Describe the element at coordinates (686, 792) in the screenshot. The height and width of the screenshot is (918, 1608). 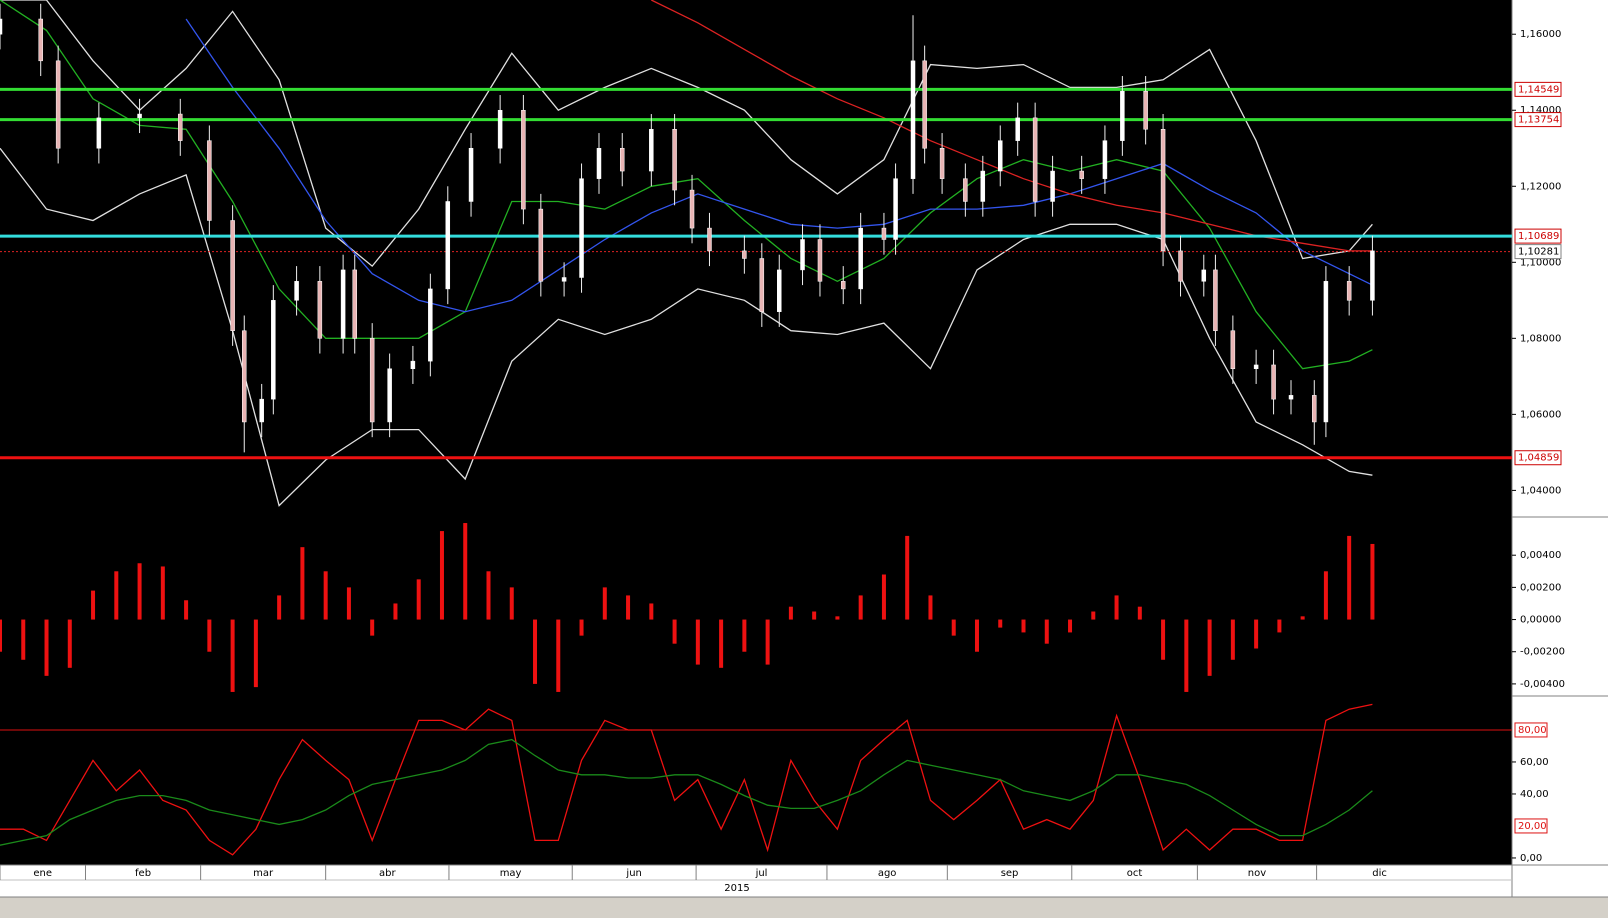
I see `oscillator-line` at that location.